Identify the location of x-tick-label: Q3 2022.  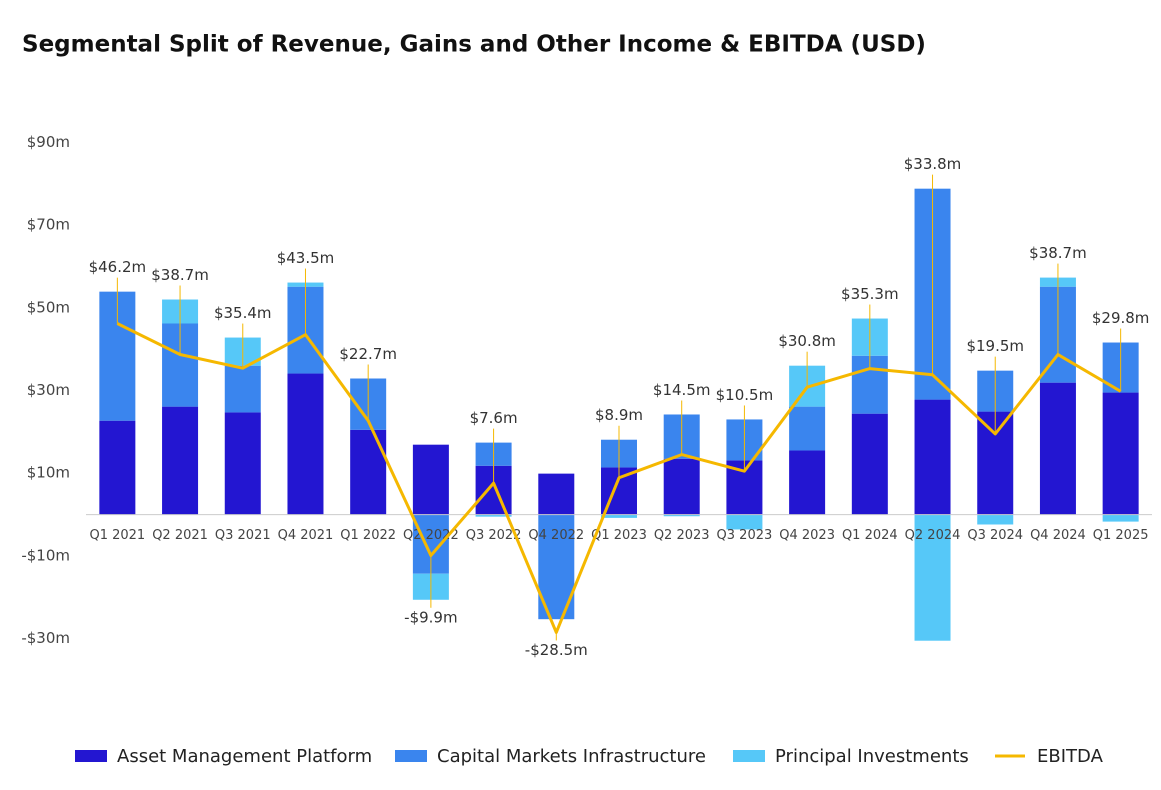
(494, 535).